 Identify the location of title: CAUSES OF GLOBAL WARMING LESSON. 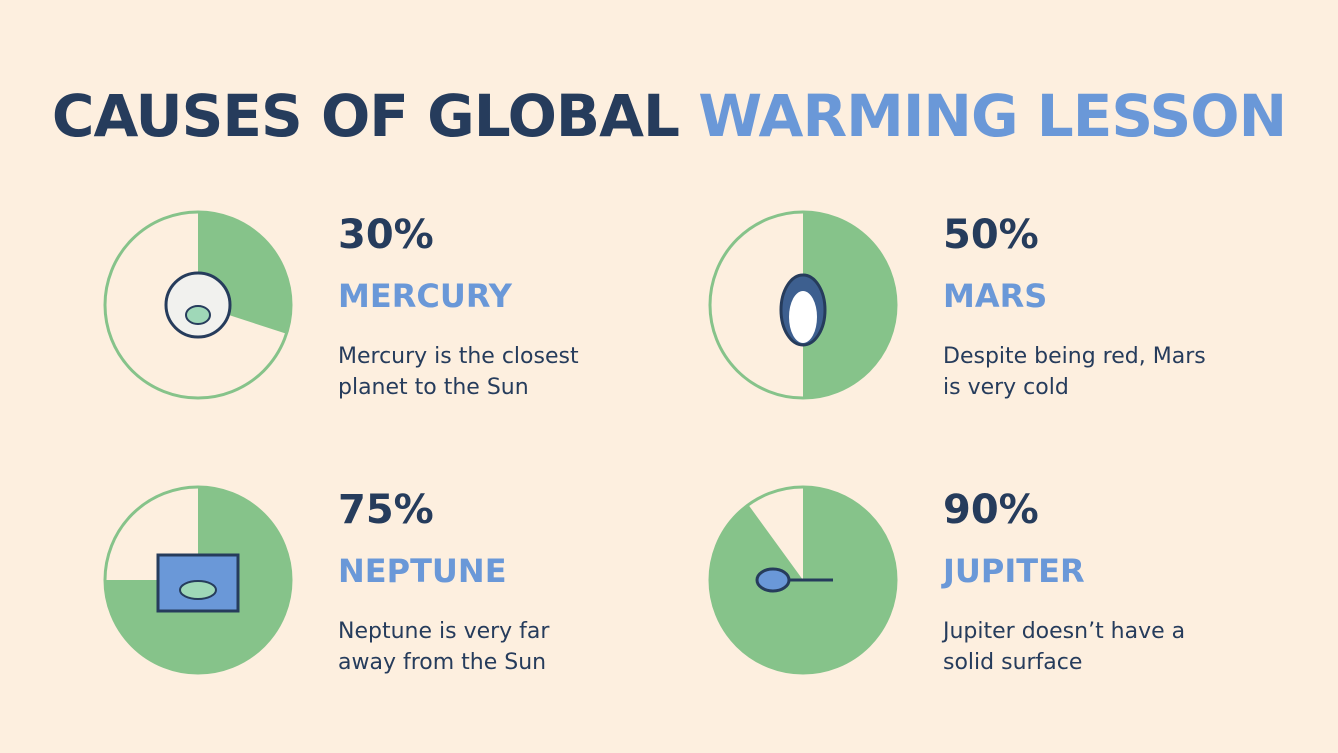
(669, 116).